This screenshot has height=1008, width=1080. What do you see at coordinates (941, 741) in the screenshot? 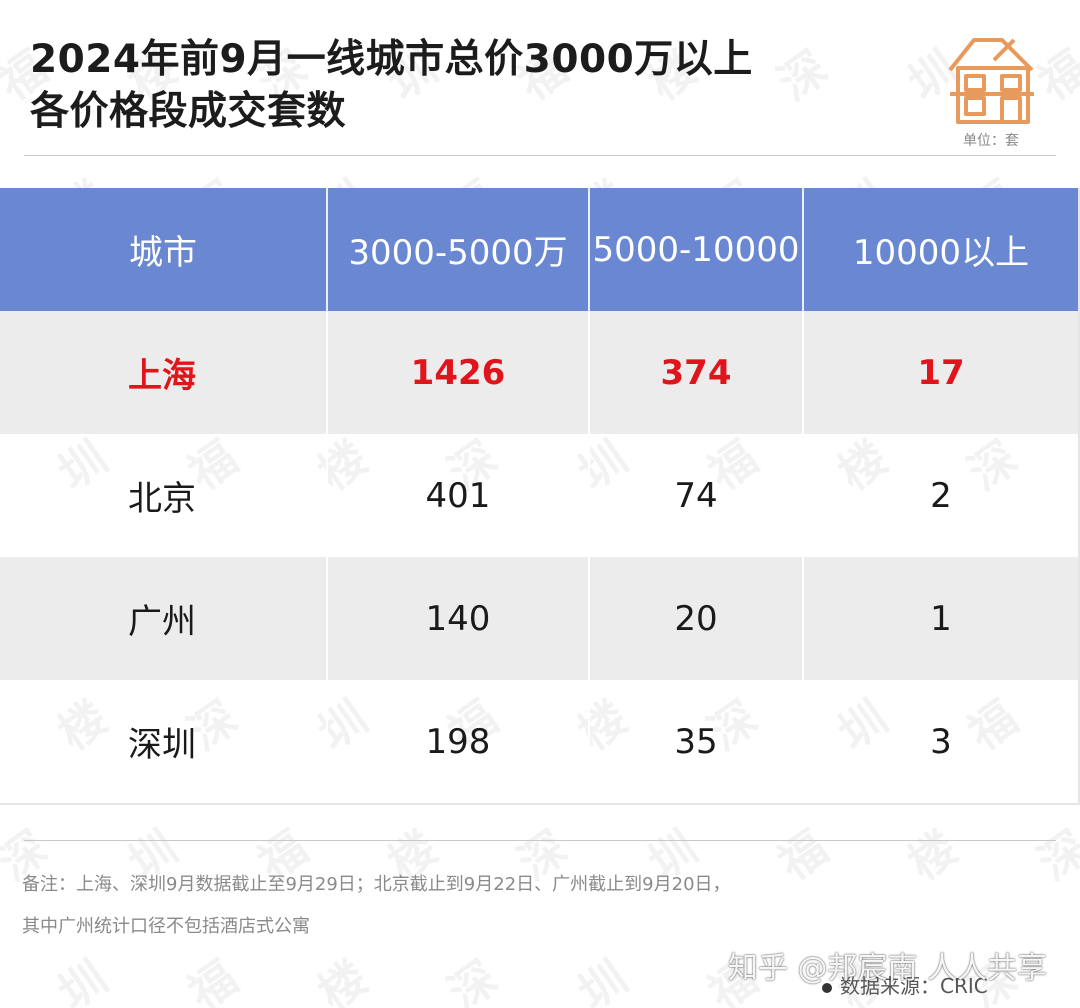
I see `table-cell-value: 3` at bounding box center [941, 741].